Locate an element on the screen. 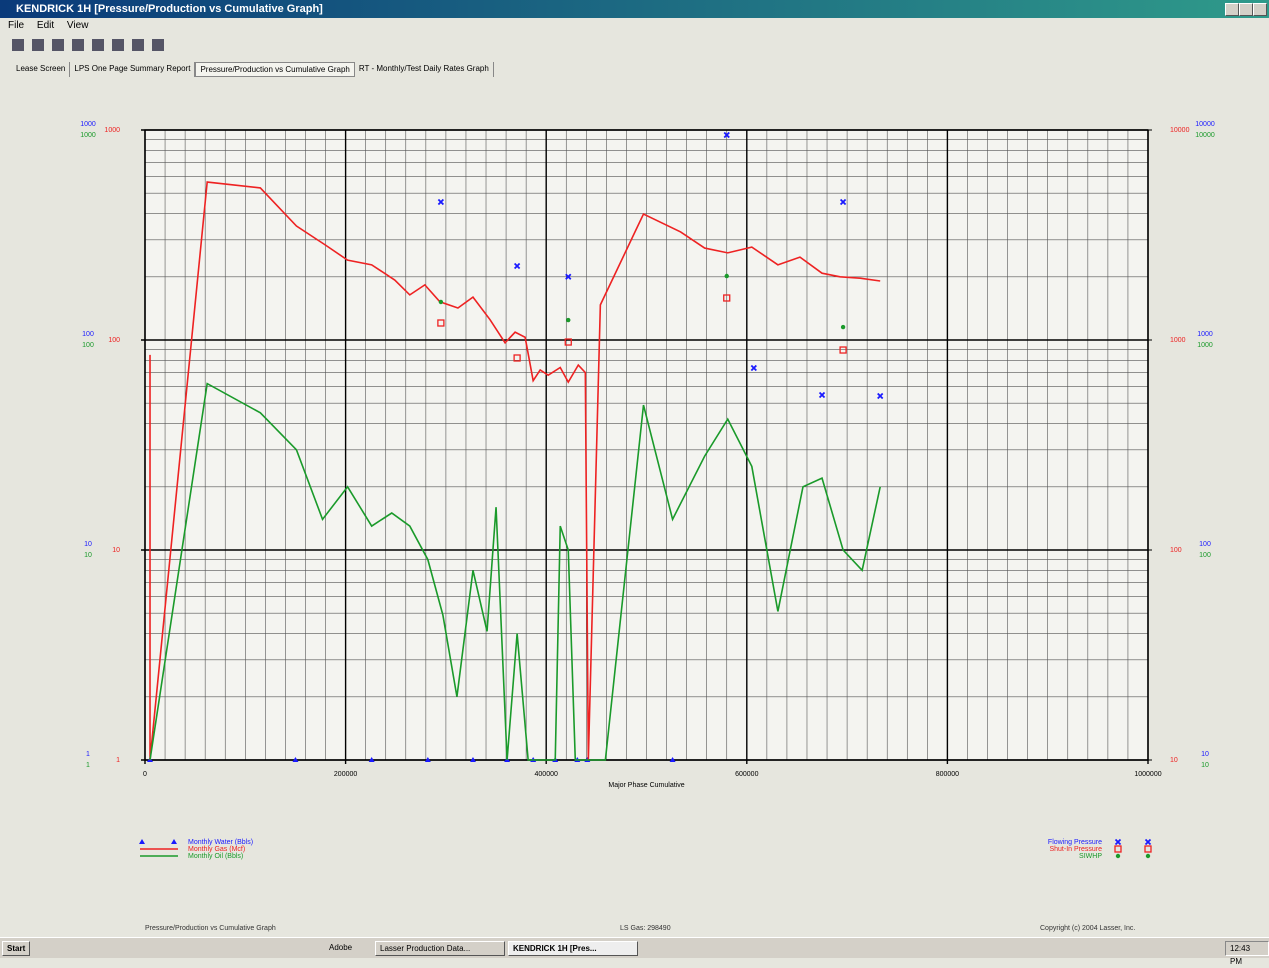 The height and width of the screenshot is (968, 1269). start-button: Start is located at coordinates (16, 948).